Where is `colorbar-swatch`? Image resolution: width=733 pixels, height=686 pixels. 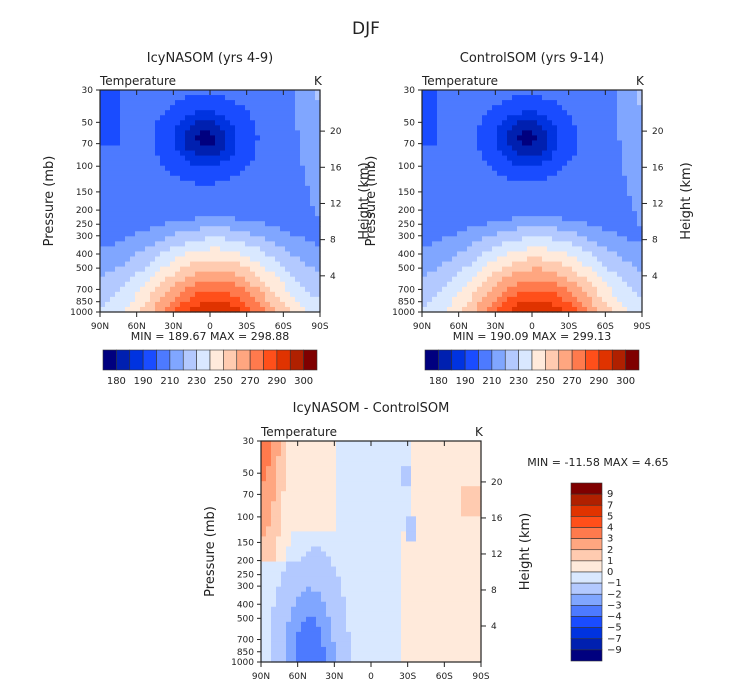 colorbar-swatch is located at coordinates (296, 360).